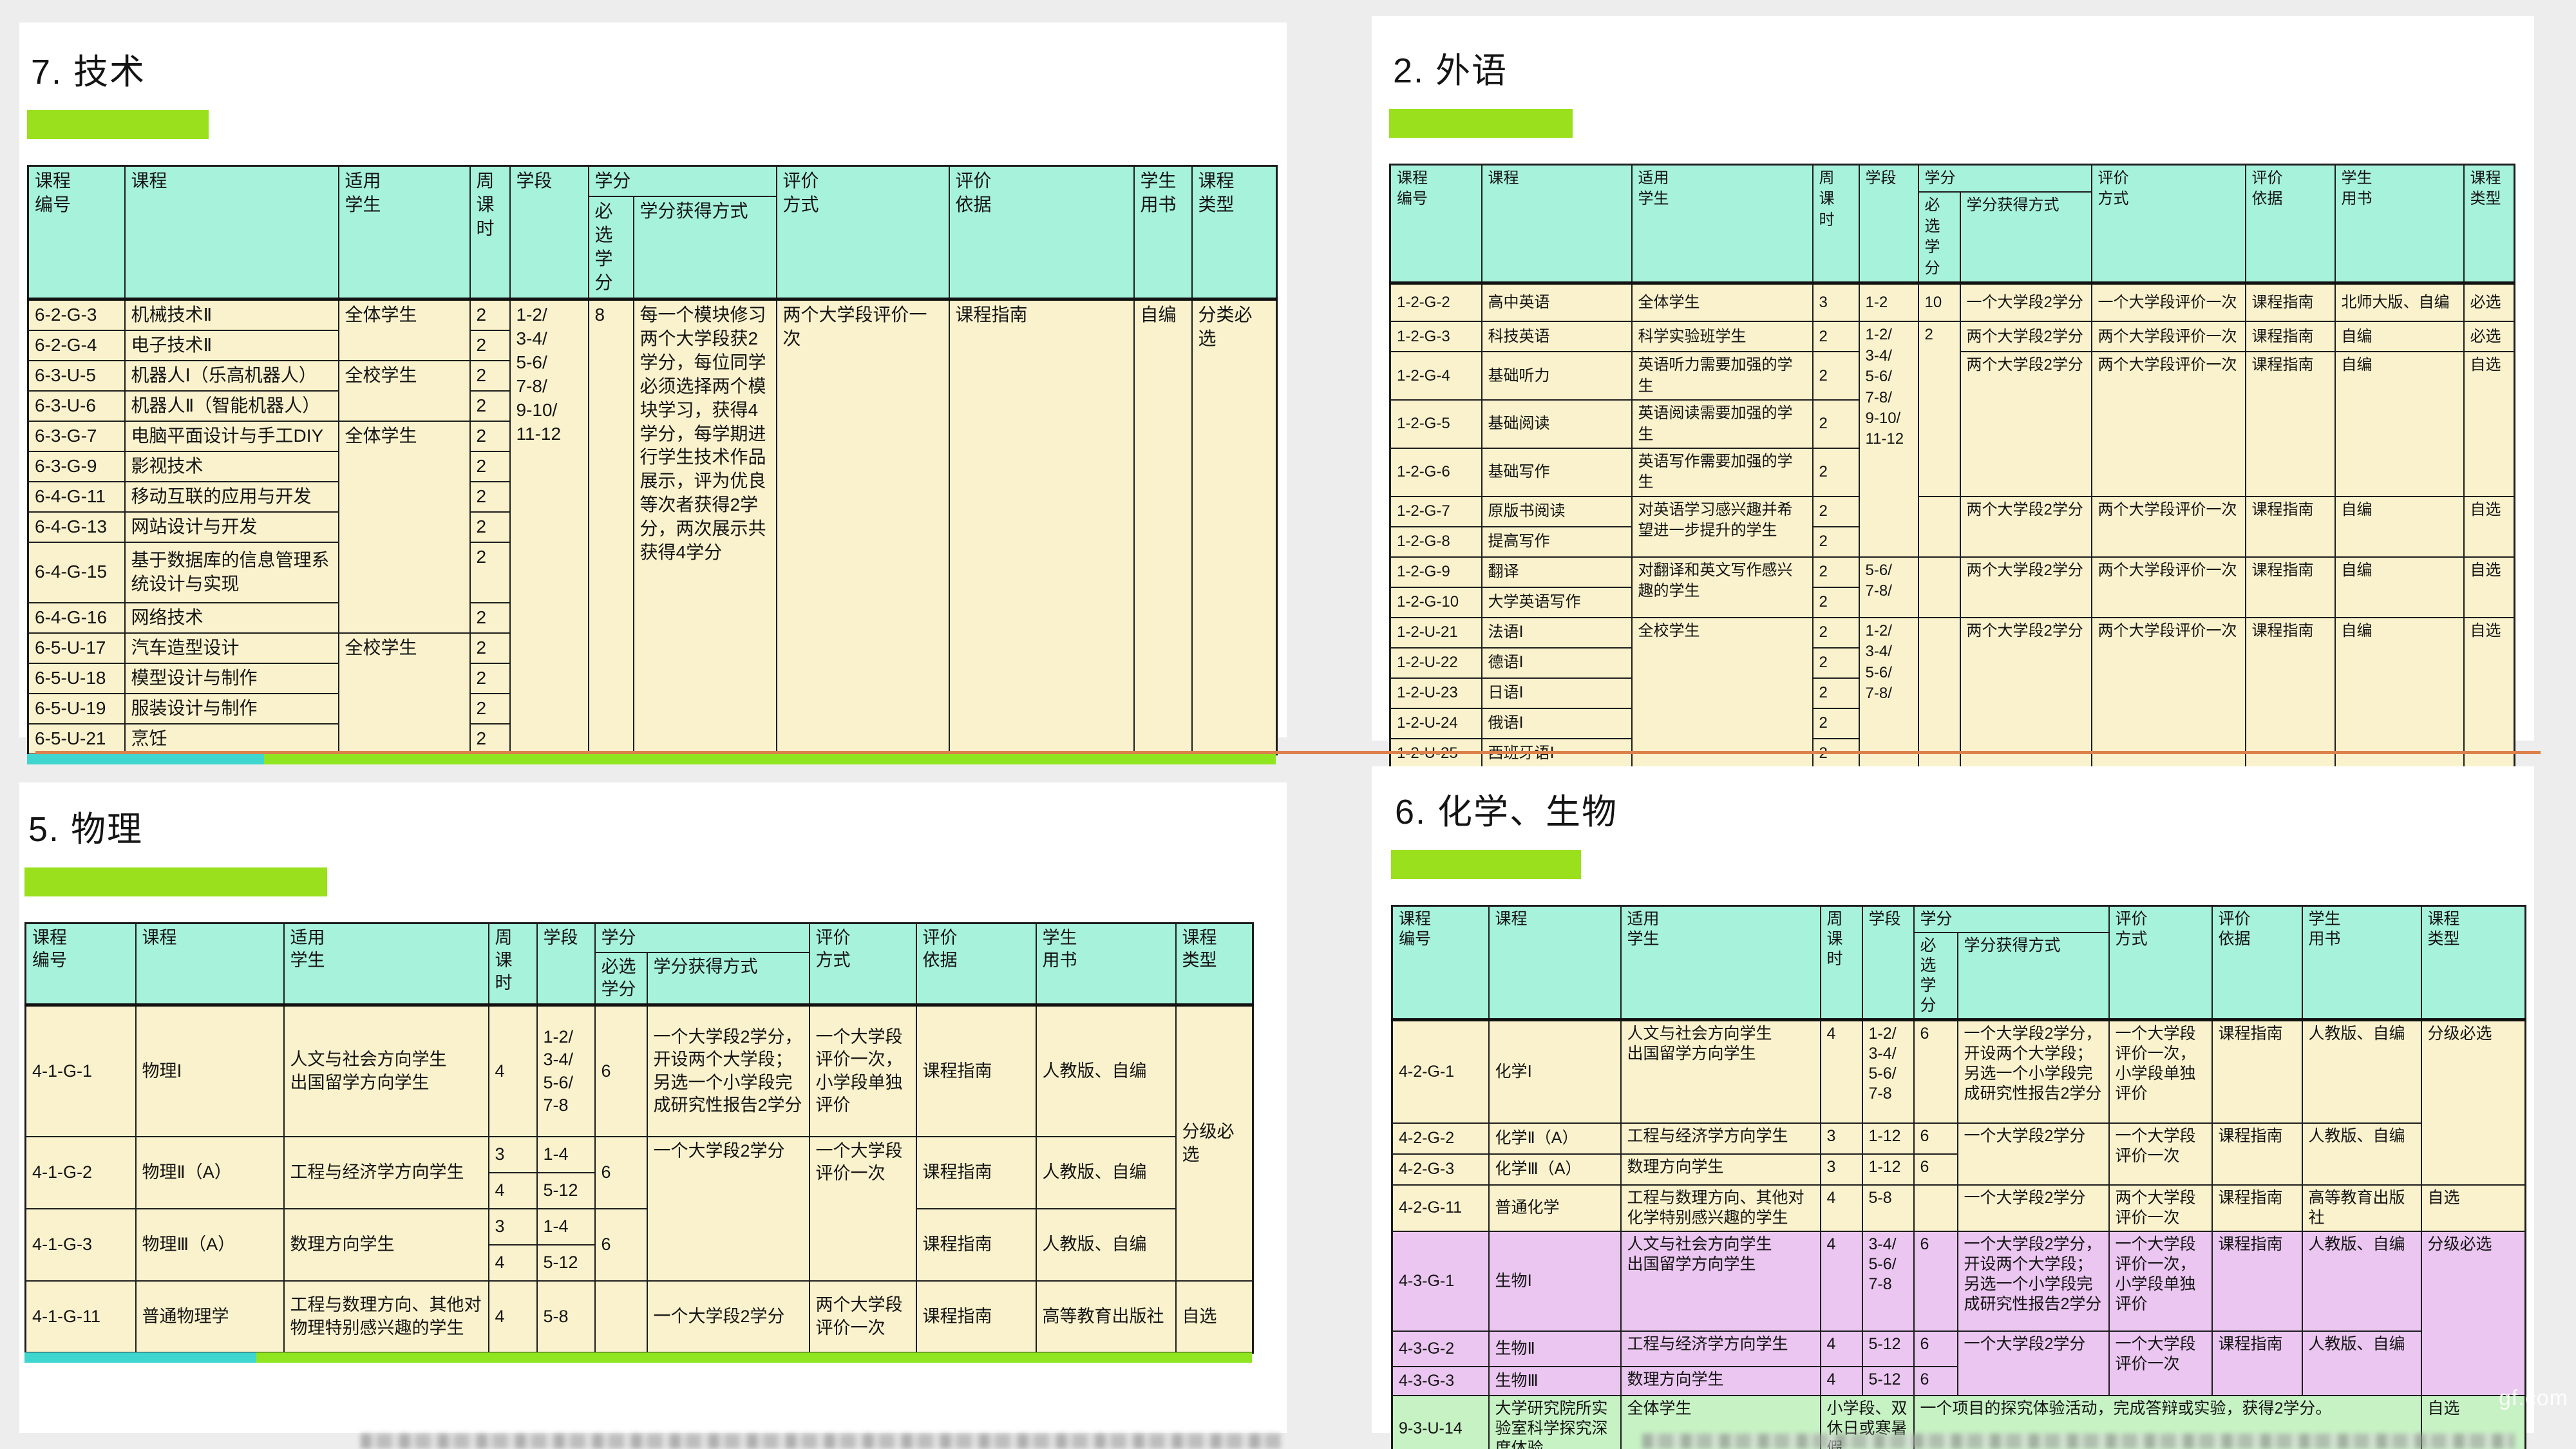 The height and width of the screenshot is (1449, 2576). What do you see at coordinates (210, 964) in the screenshot?
I see `column-header: 课程` at bounding box center [210, 964].